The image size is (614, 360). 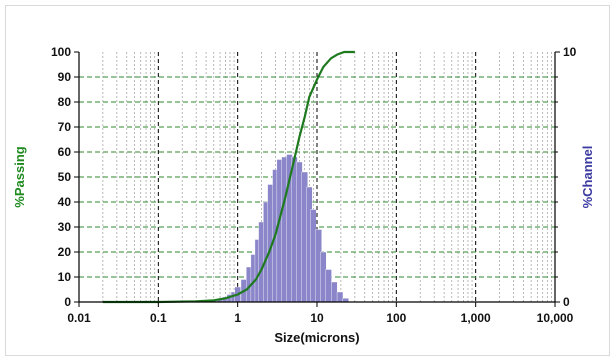 What do you see at coordinates (65, 202) in the screenshot?
I see `left-tick-label: 40` at bounding box center [65, 202].